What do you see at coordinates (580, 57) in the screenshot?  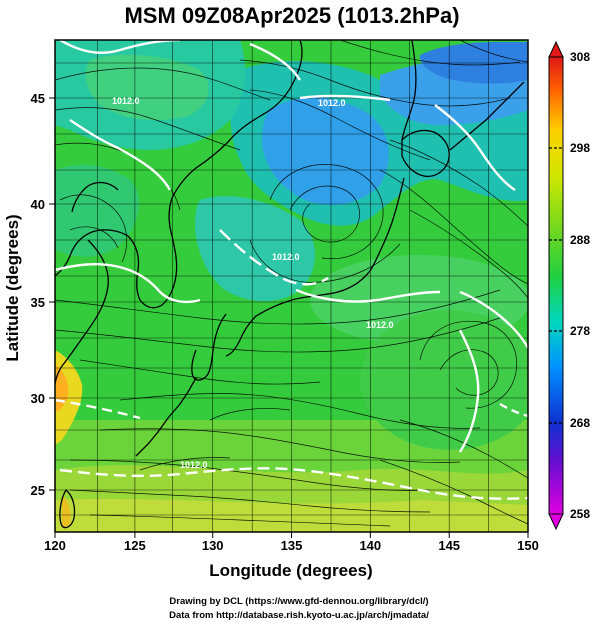 I see `colorbar-tick-label: 308` at bounding box center [580, 57].